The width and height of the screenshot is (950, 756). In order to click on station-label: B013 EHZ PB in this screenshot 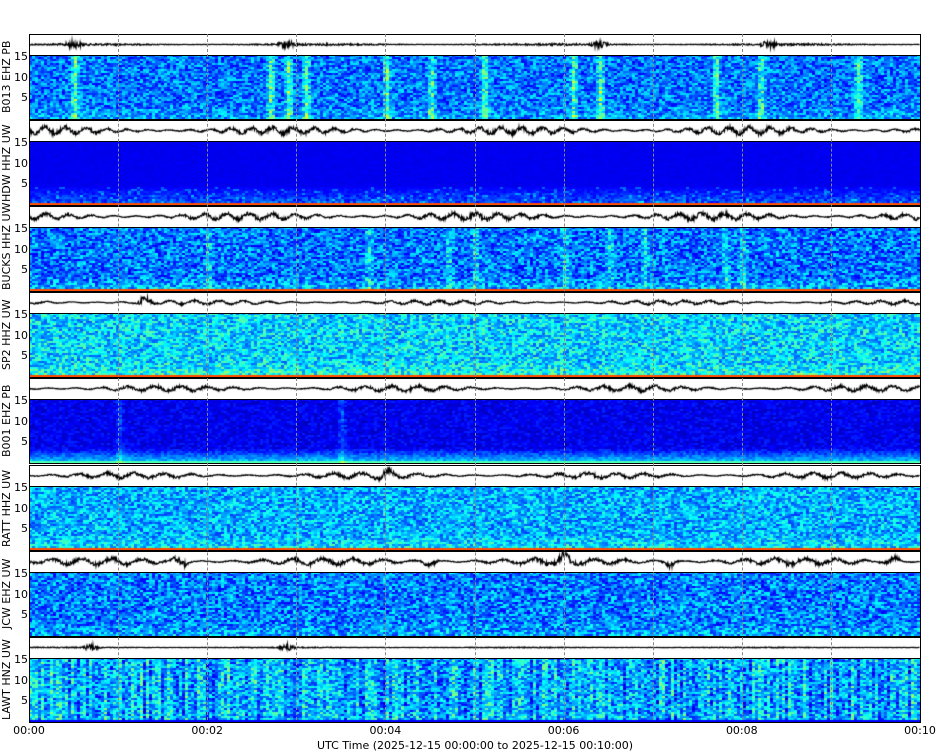, I will do `click(6, 76)`.